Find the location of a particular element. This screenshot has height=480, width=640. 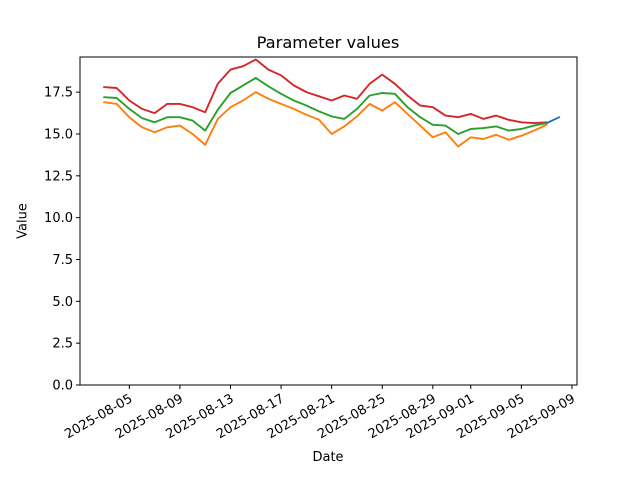

y-tick-label: 10.0 is located at coordinates (58, 218).